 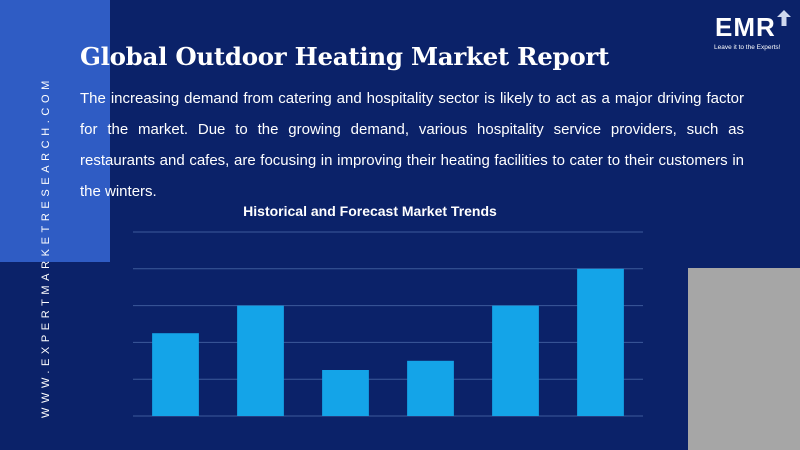 I want to click on upward-arrow-icon, so click(x=784, y=18).